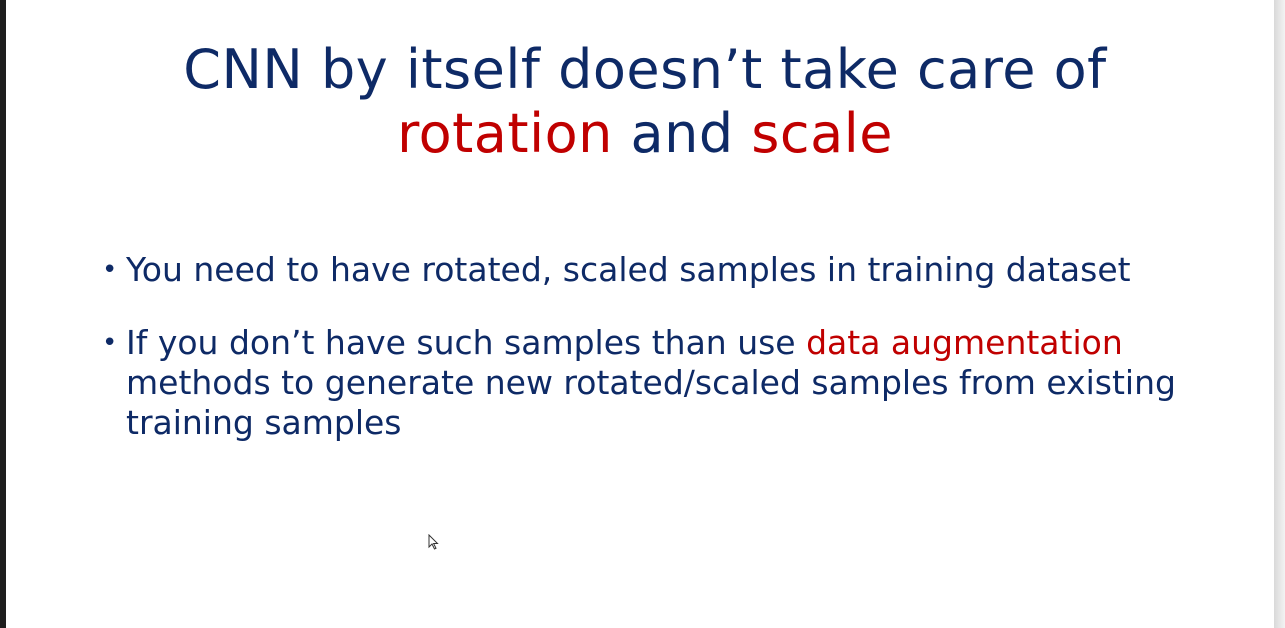 The width and height of the screenshot is (1285, 628). What do you see at coordinates (682, 133) in the screenshot?
I see `title-connector: and` at bounding box center [682, 133].